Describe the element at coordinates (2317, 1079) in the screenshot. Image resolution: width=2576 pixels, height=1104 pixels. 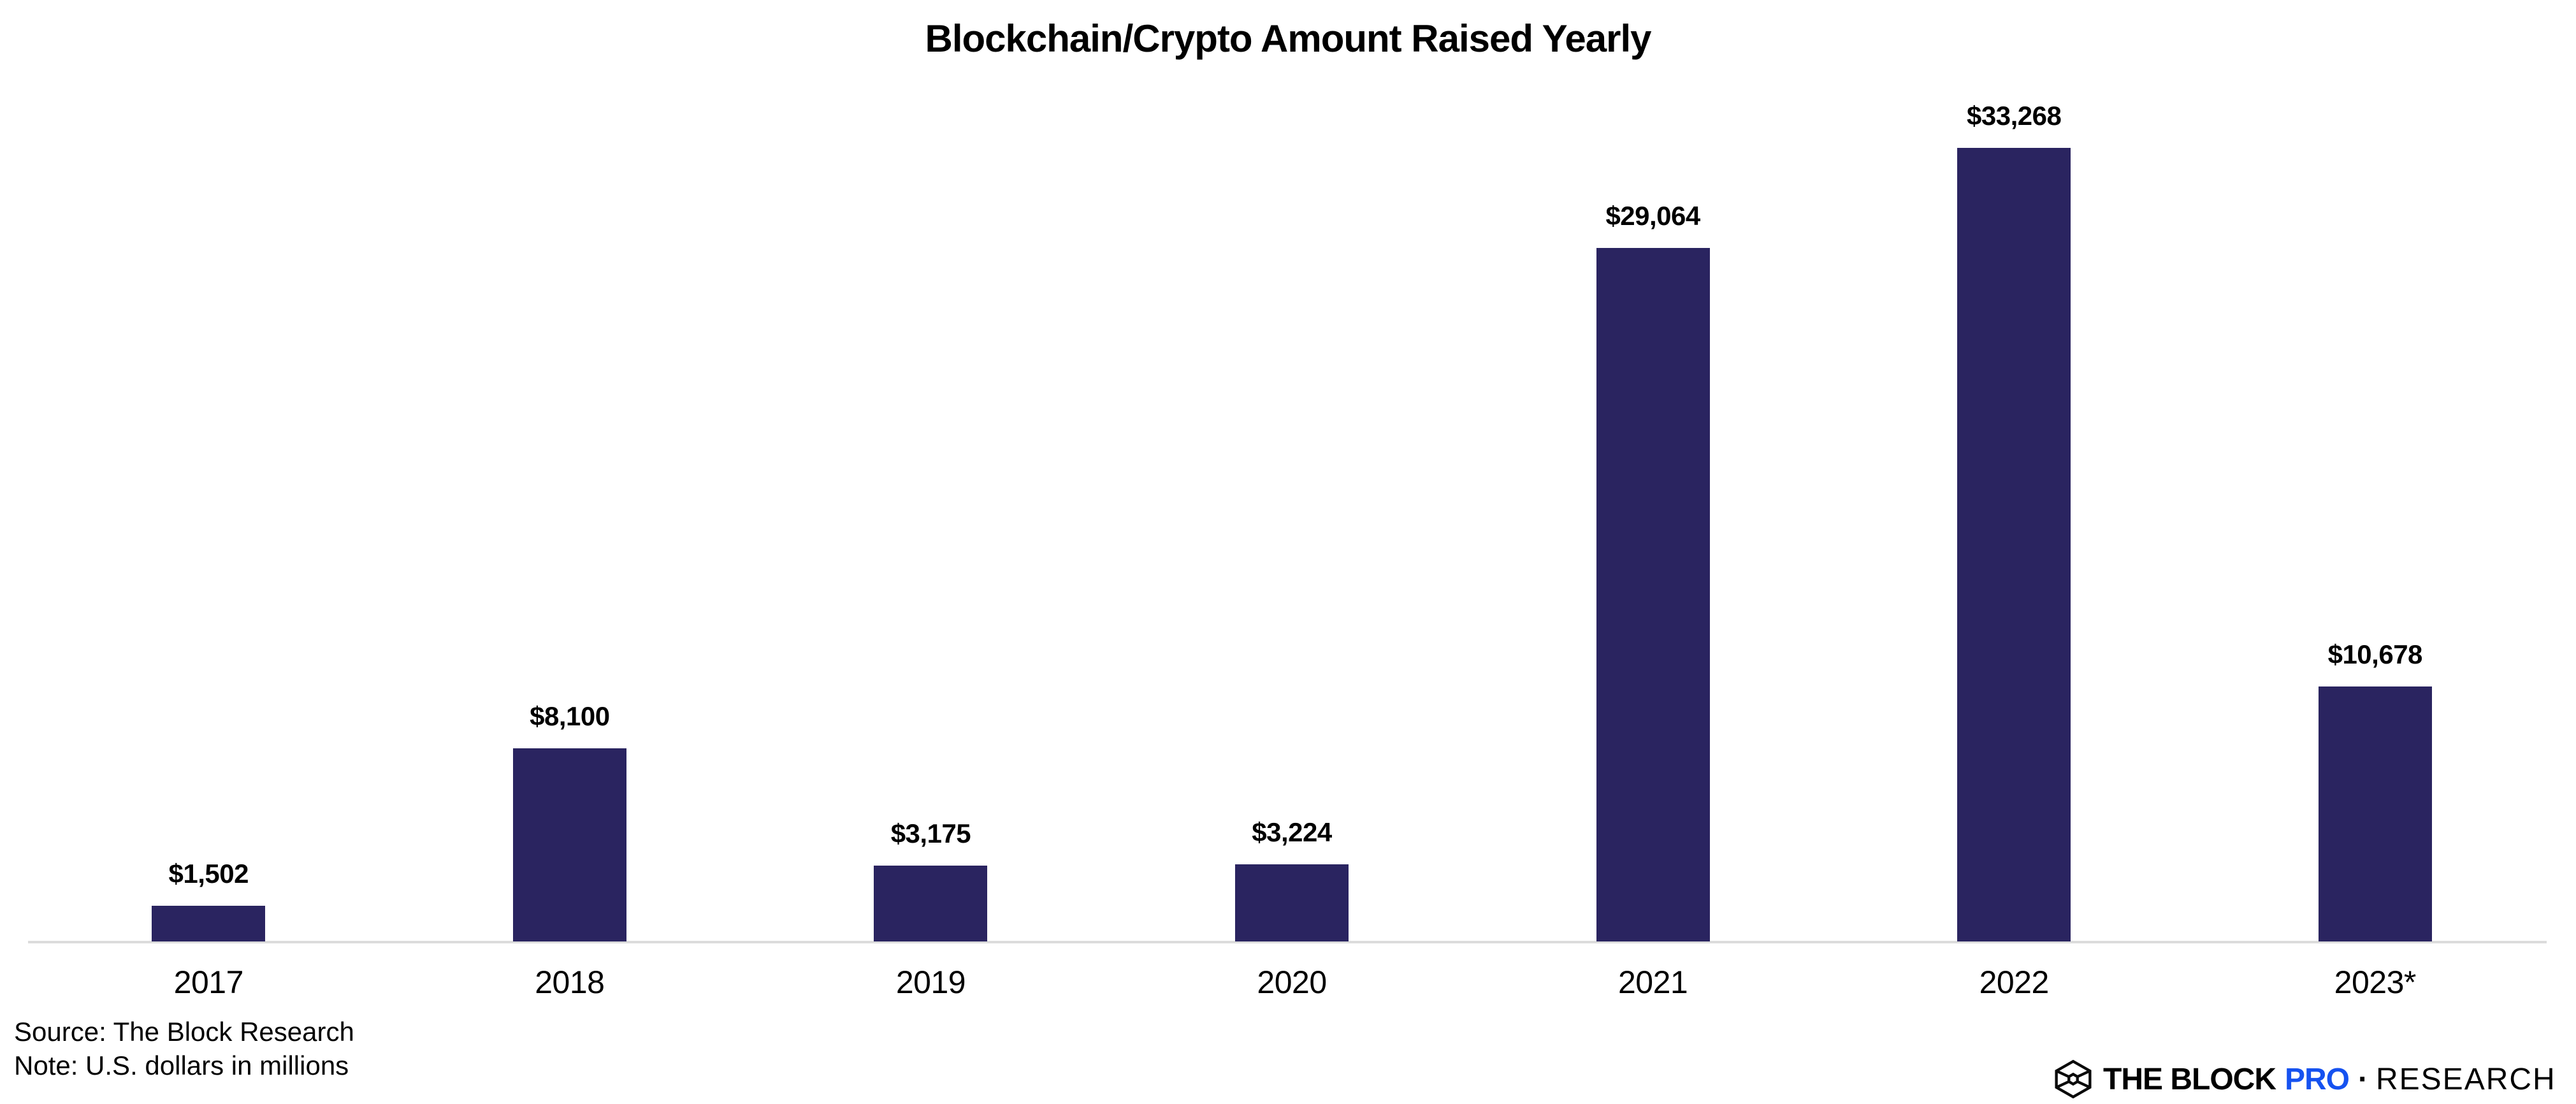
I see `logo-pro-badge: PRO` at that location.